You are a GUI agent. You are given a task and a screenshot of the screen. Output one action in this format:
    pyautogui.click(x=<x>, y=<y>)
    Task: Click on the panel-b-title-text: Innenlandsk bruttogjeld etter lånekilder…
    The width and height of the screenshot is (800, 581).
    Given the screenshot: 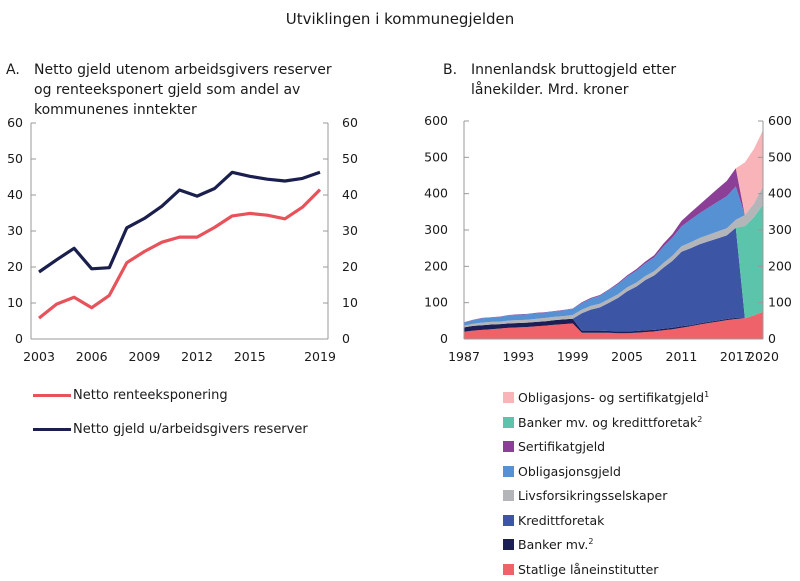 What is the action you would take?
    pyautogui.click(x=574, y=80)
    